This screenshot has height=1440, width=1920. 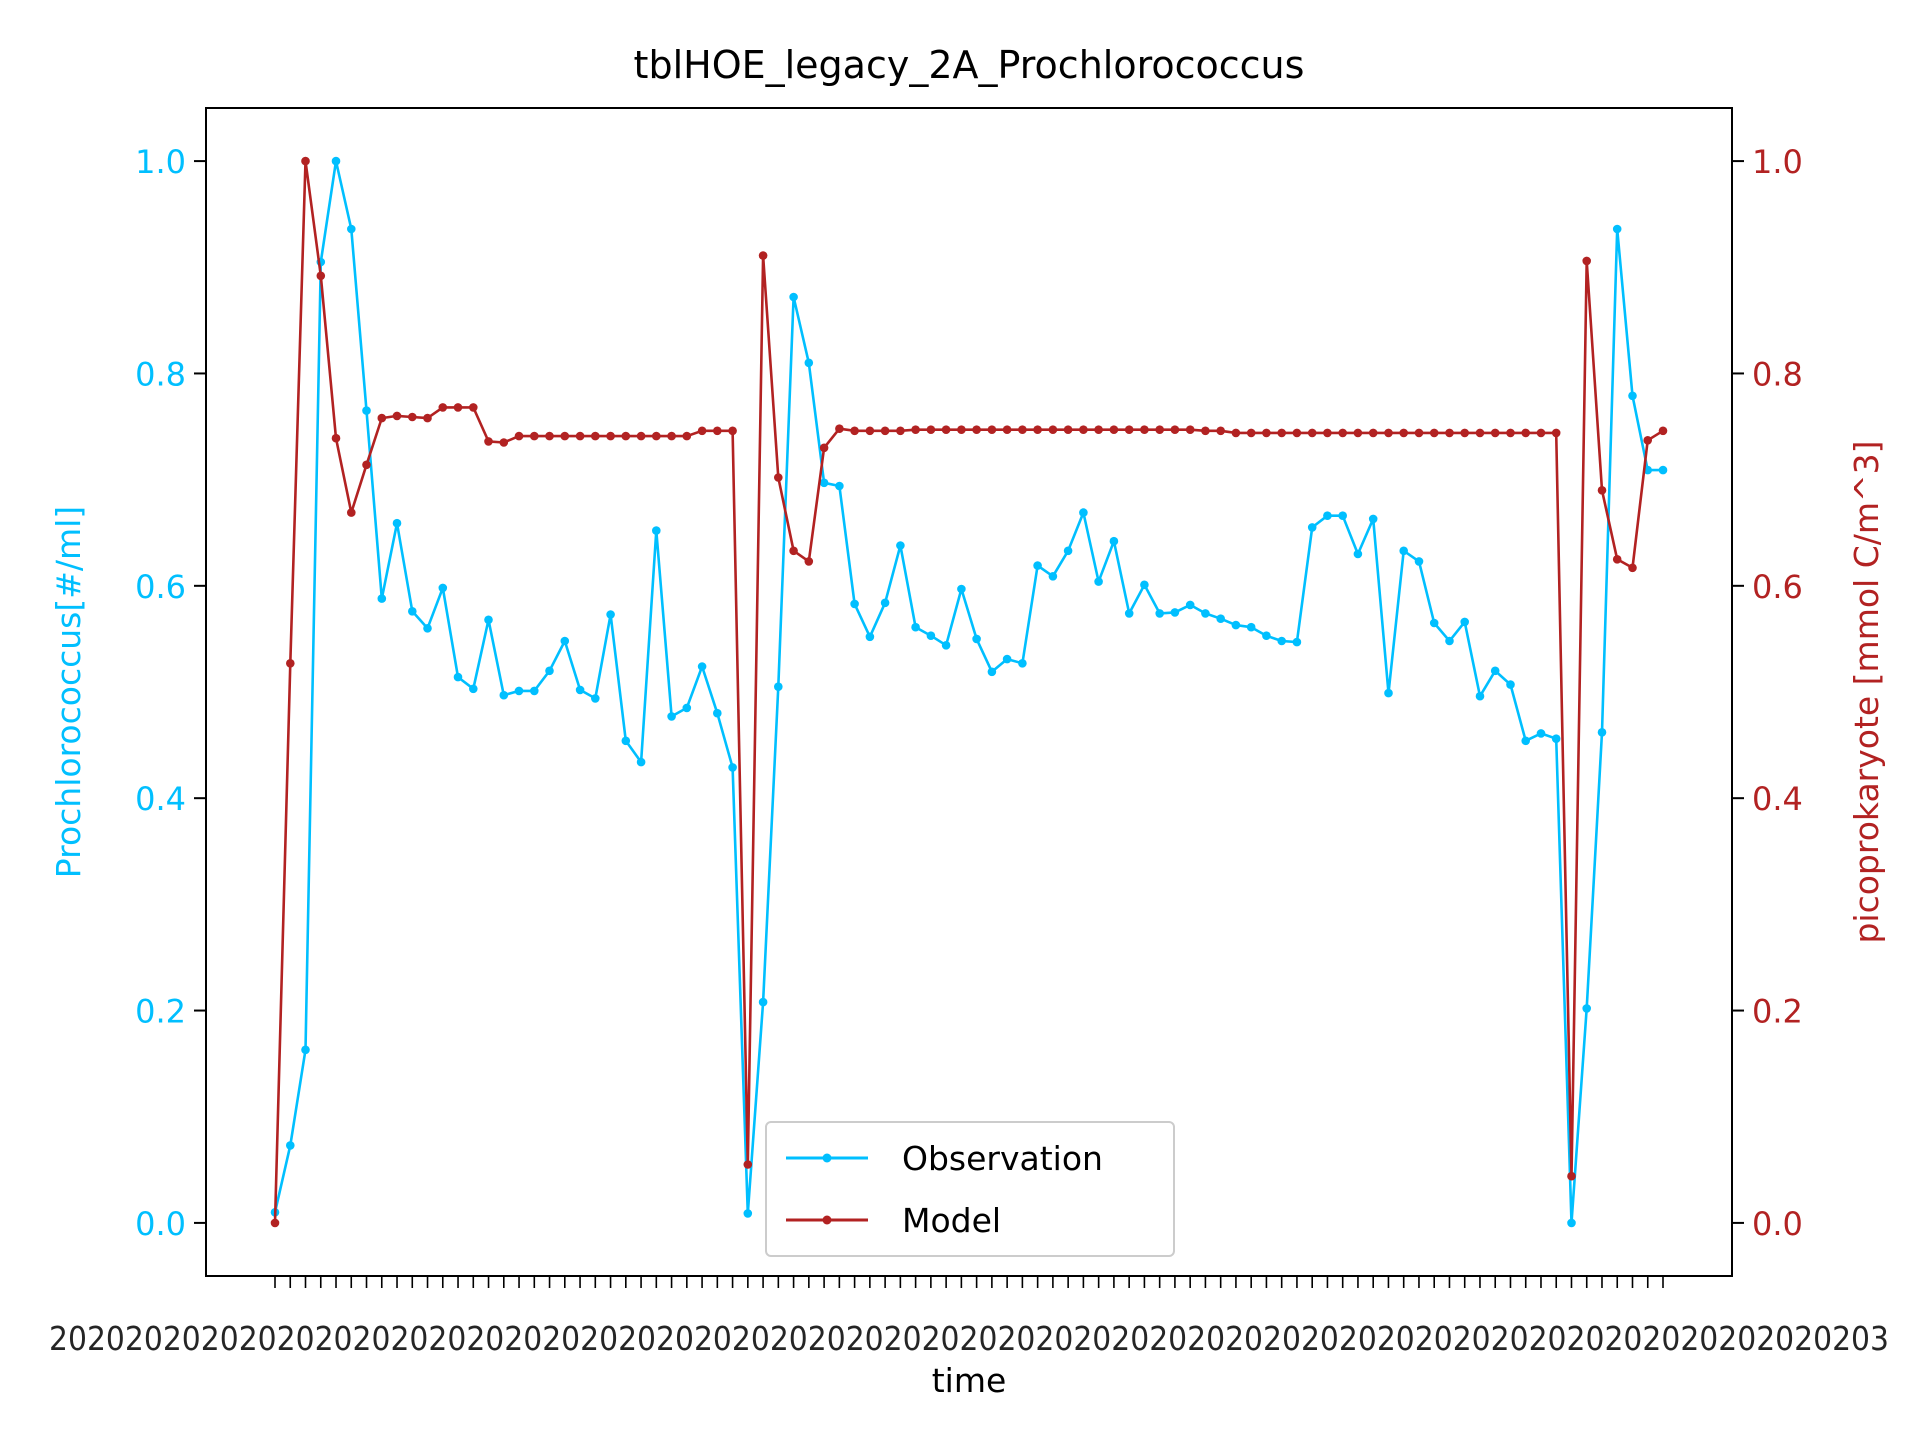 What do you see at coordinates (827, 1220) in the screenshot?
I see `legend-model-marker` at bounding box center [827, 1220].